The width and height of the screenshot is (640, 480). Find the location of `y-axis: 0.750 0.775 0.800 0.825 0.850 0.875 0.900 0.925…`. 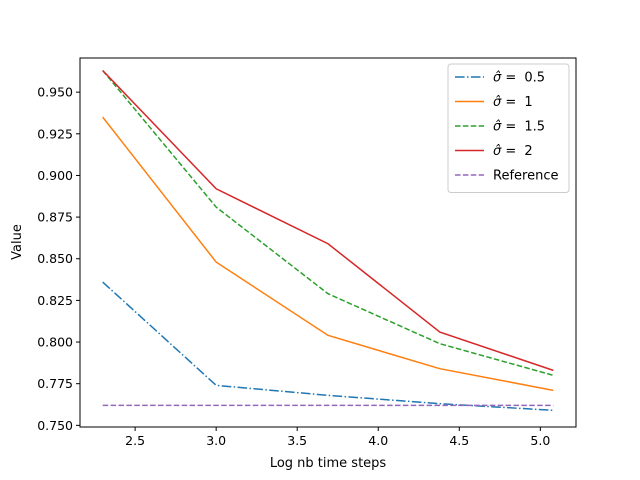

y-axis: 0.750 0.775 0.800 0.825 0.850 0.875 0.900 0.925… is located at coordinates (58, 259).